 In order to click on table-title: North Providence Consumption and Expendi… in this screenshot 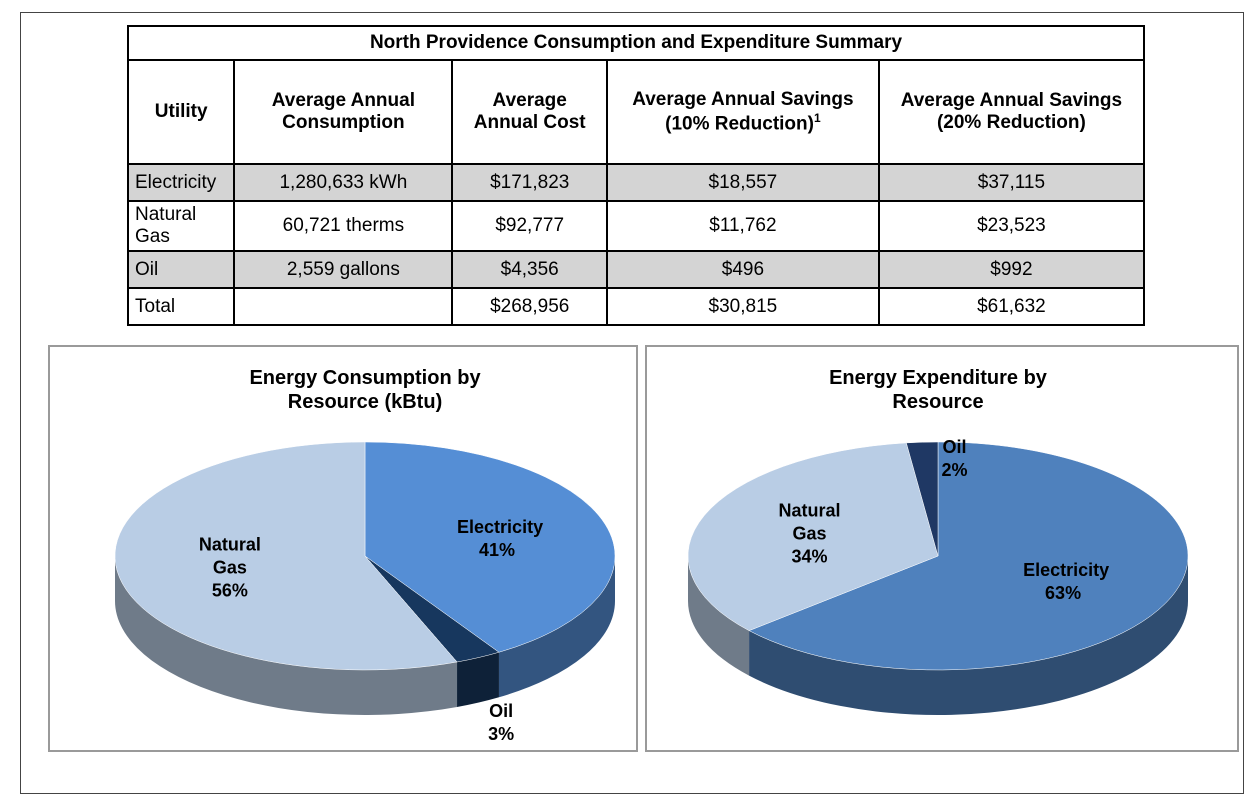, I will do `click(636, 43)`.